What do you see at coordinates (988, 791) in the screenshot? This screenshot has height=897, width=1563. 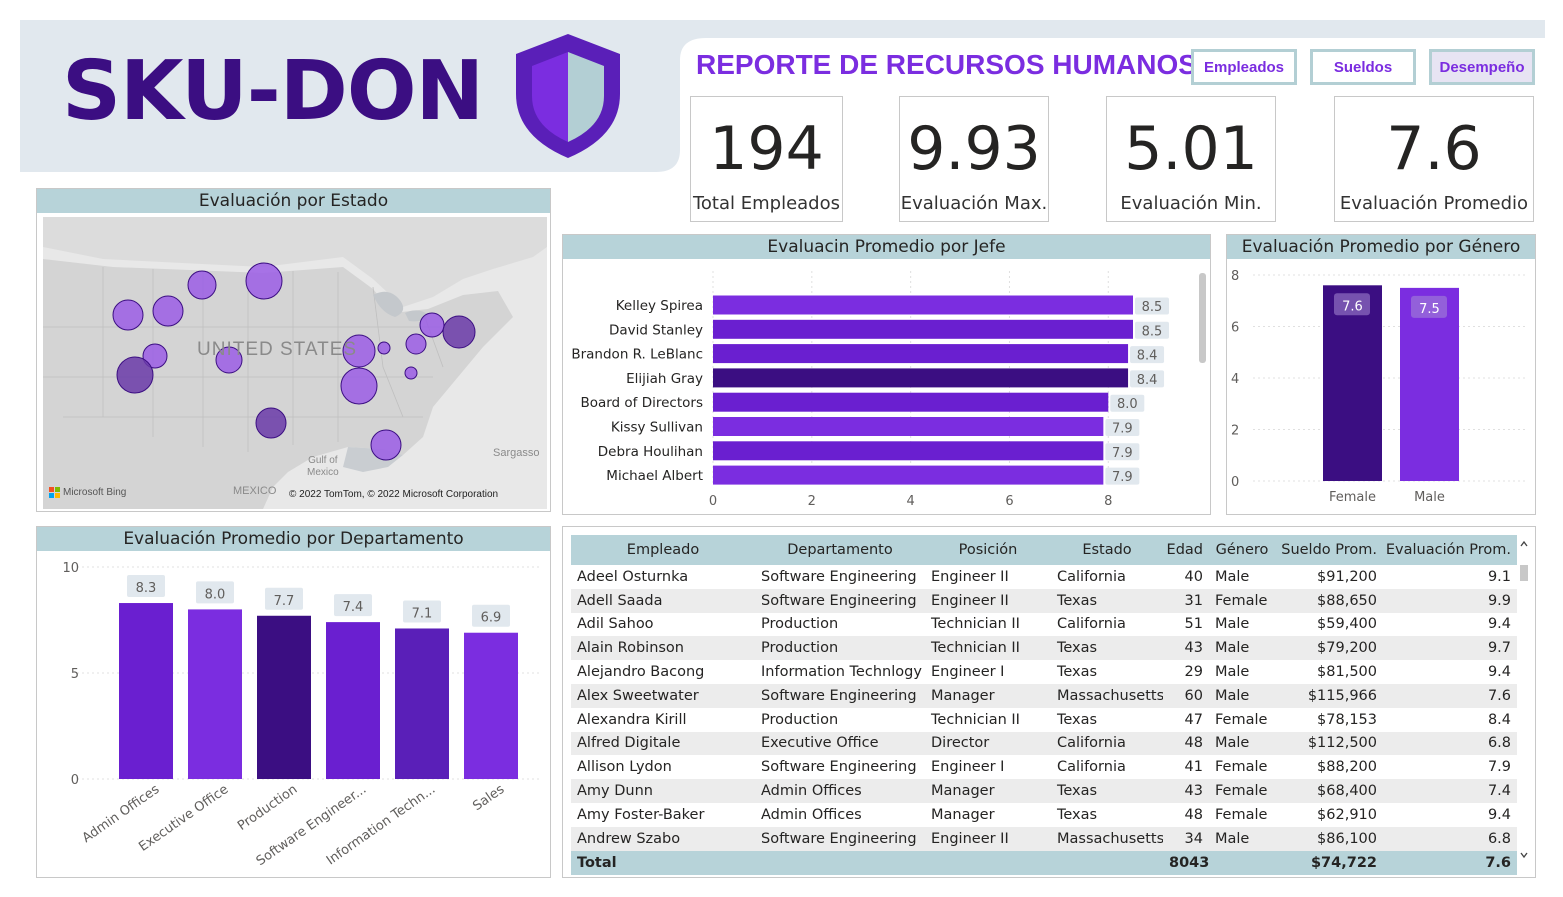 I see `cell-posicion: Manager` at bounding box center [988, 791].